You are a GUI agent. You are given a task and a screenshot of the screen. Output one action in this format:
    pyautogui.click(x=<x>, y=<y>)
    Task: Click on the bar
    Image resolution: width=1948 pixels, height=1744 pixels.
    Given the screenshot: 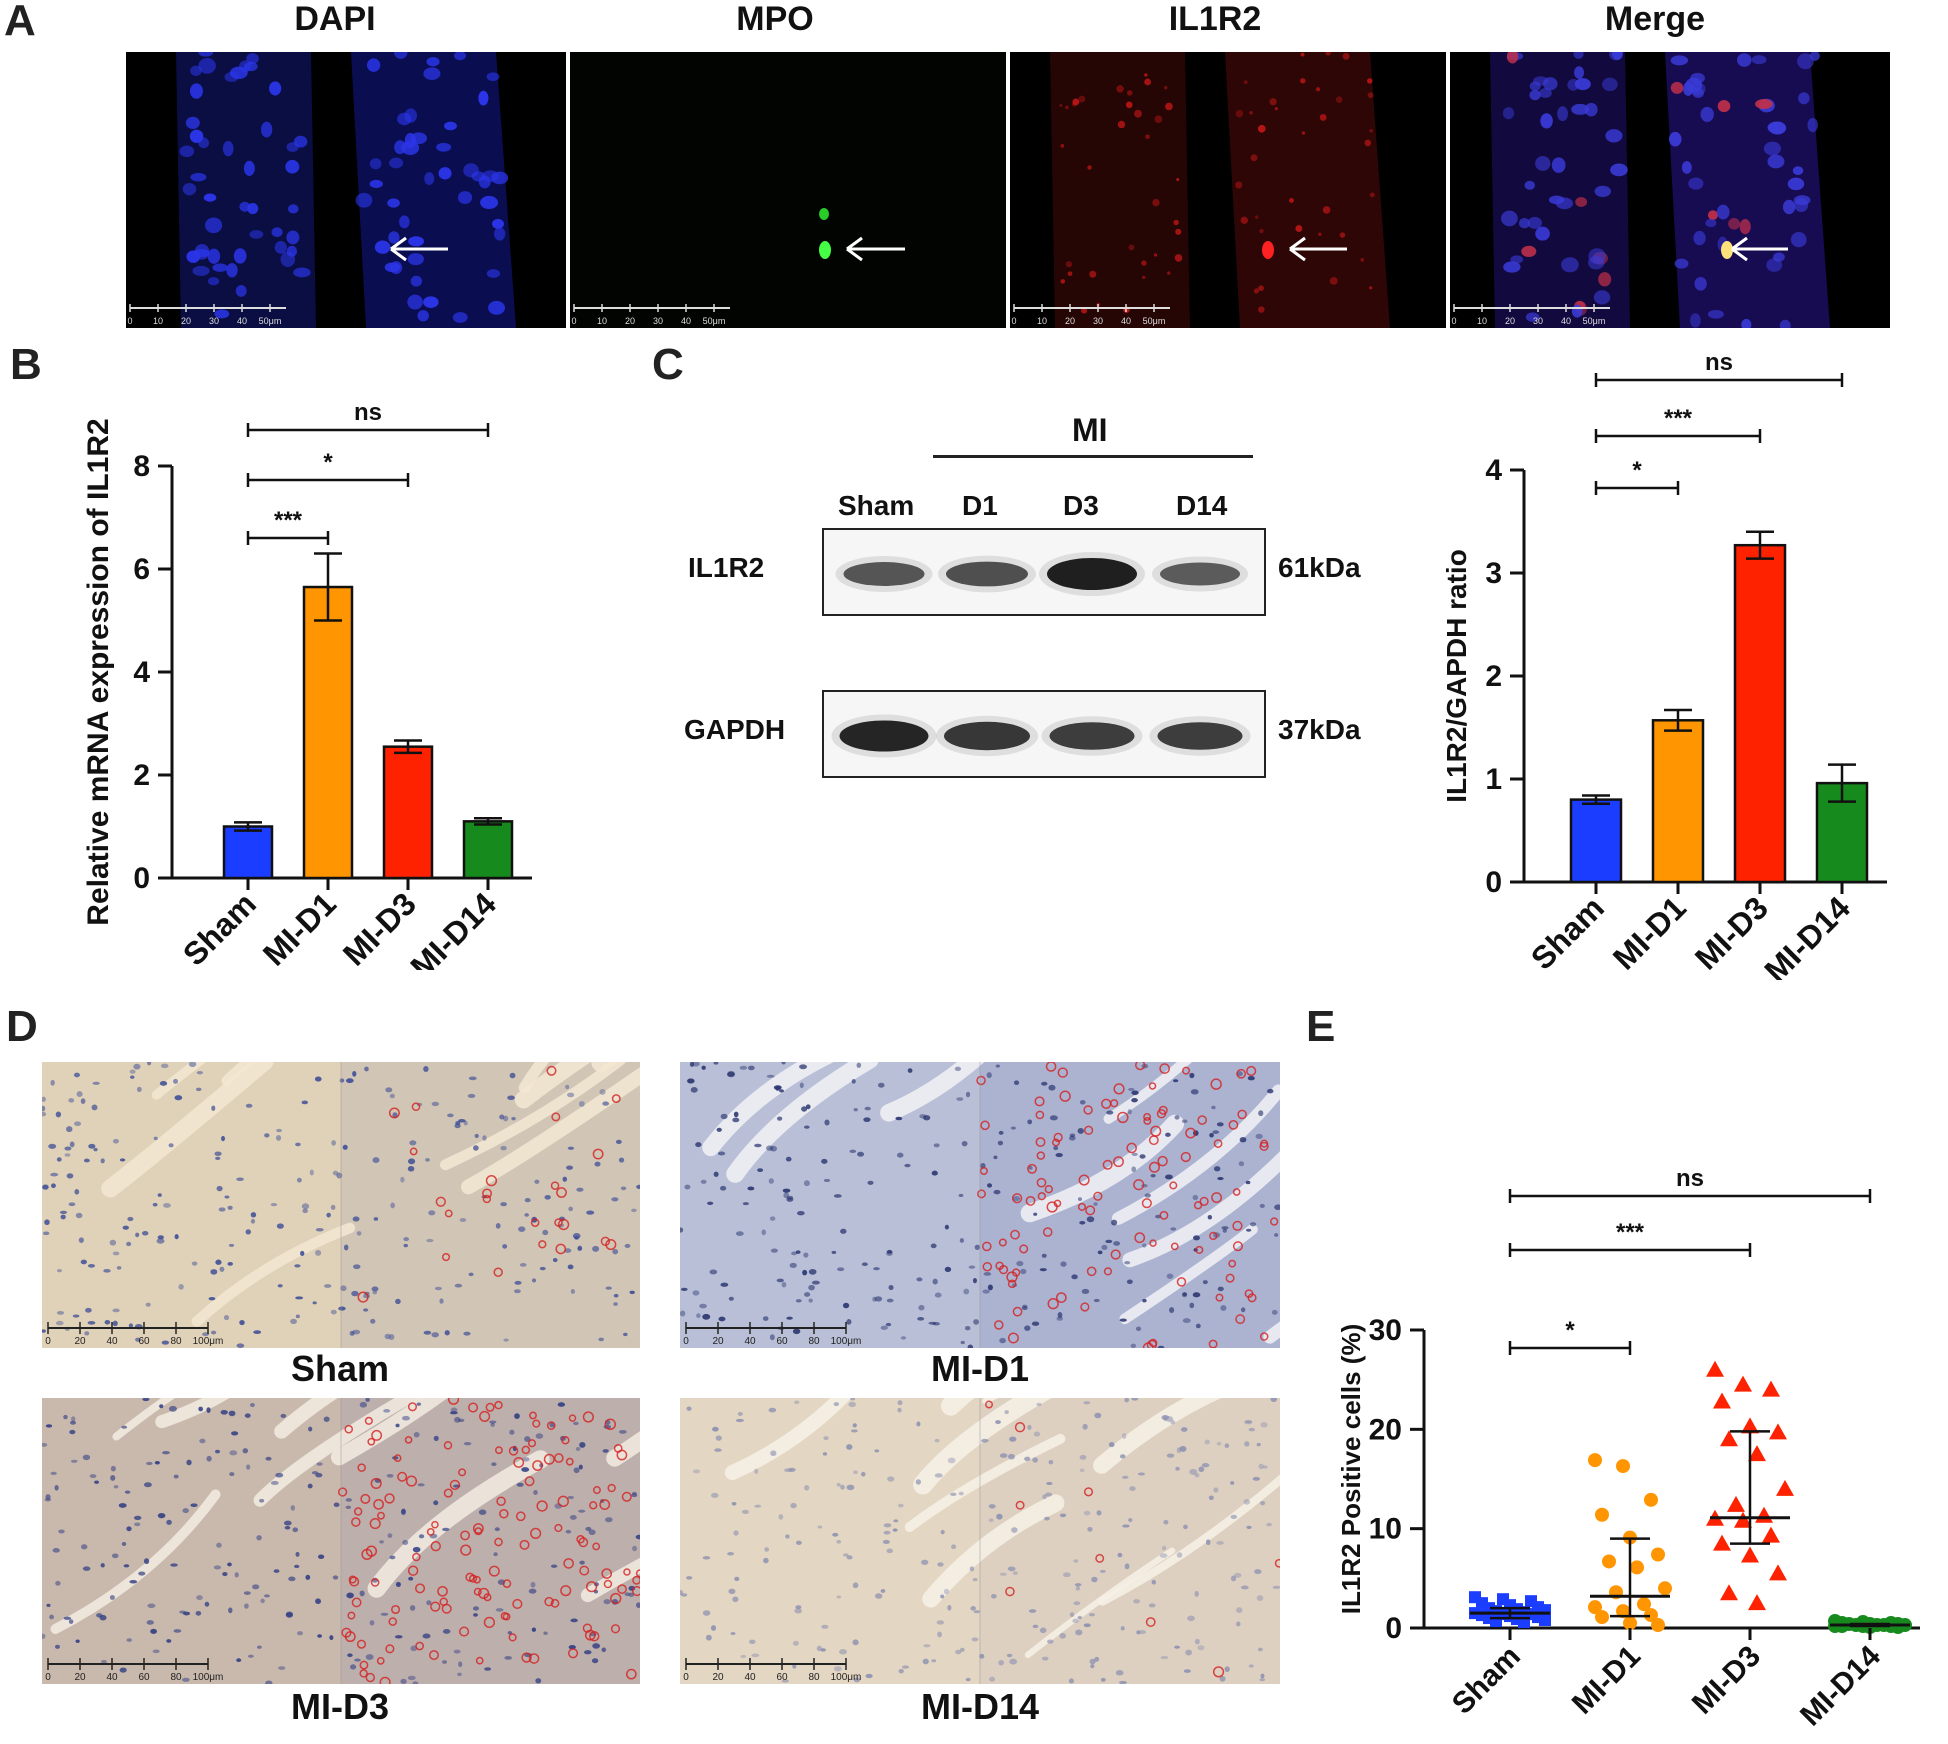 What is the action you would take?
    pyautogui.click(x=1596, y=841)
    